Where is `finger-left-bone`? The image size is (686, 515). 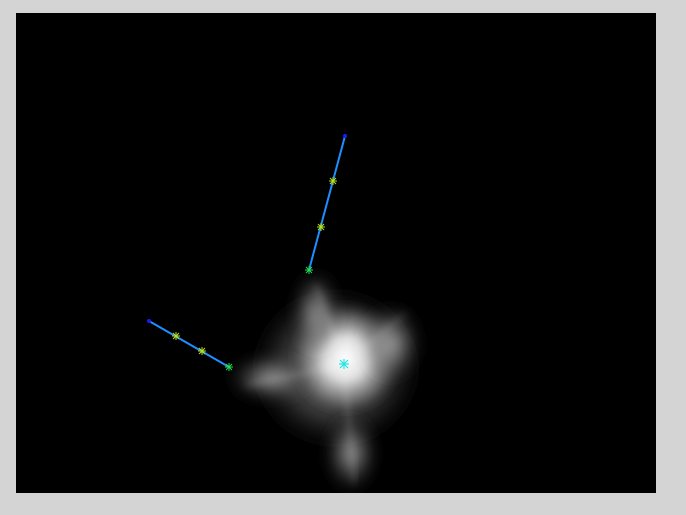 finger-left-bone is located at coordinates (189, 344).